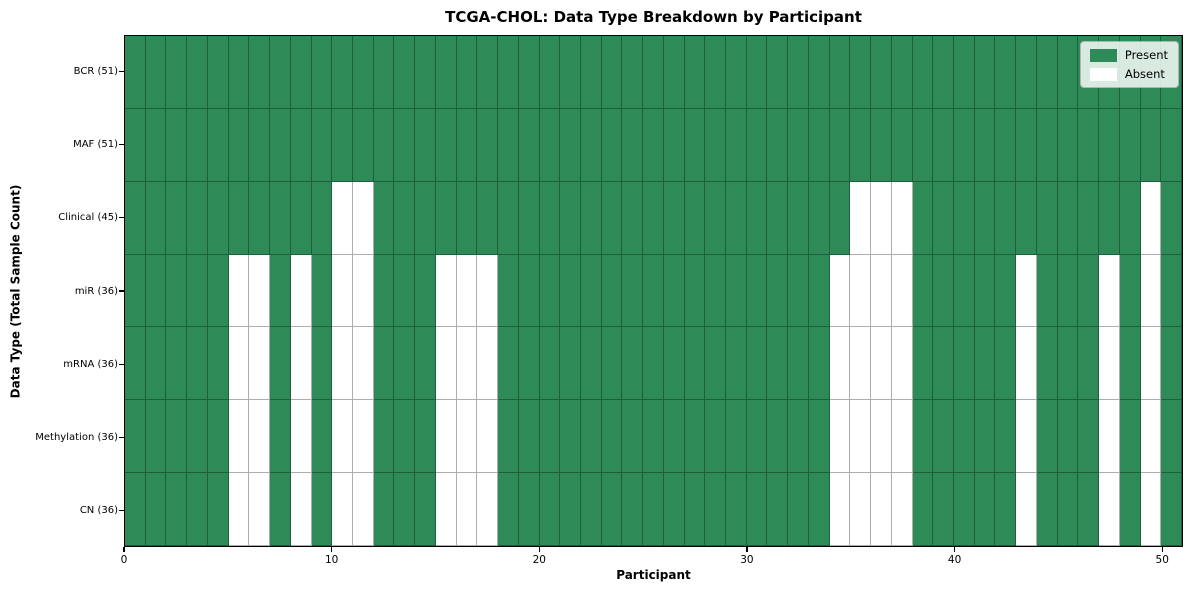 Image resolution: width=1200 pixels, height=600 pixels. What do you see at coordinates (98, 510) in the screenshot?
I see `y-tick-label: CN (36)` at bounding box center [98, 510].